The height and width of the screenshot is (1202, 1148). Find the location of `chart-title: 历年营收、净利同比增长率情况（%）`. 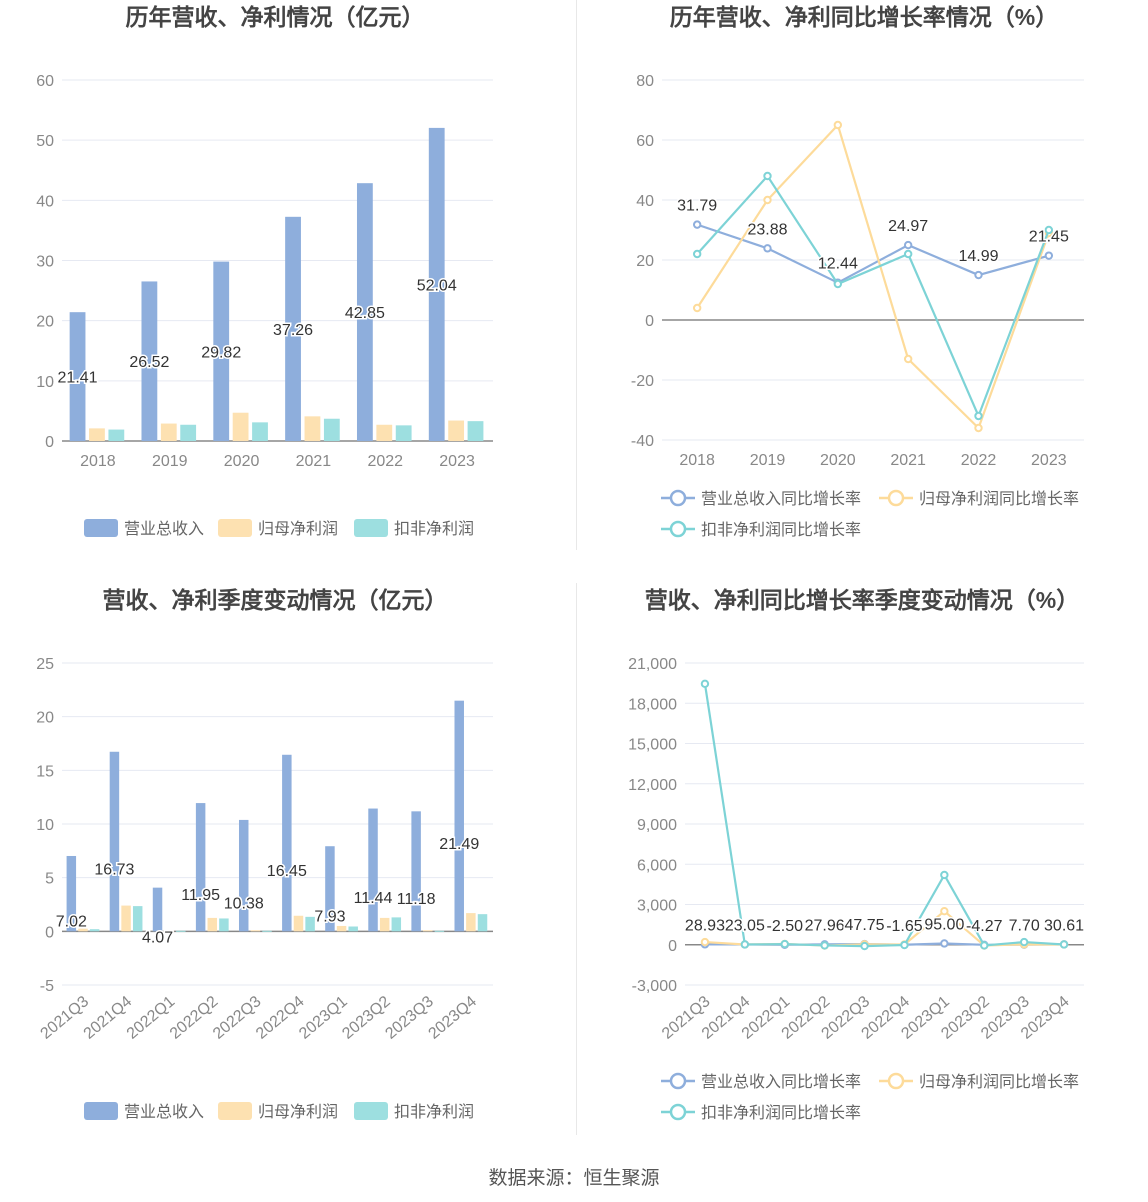

chart-title: 历年营收、净利同比增长率情况（%） is located at coordinates (864, 17).